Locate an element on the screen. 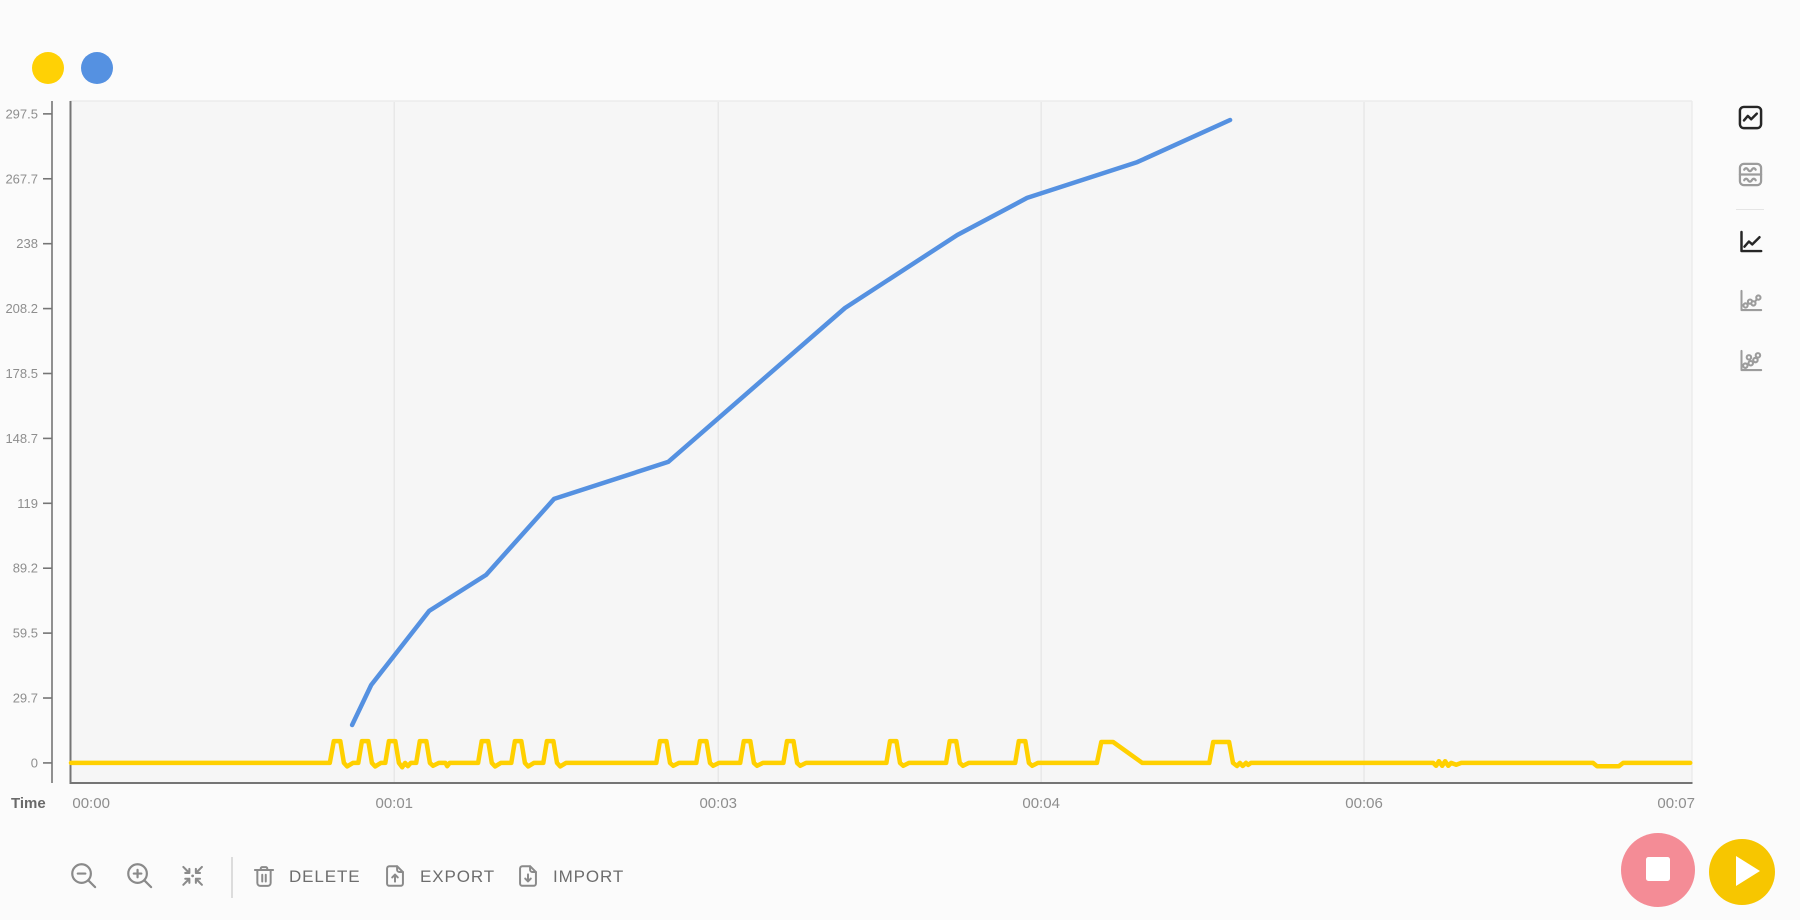 The width and height of the screenshot is (1800, 920). style-switcher-points is located at coordinates (1750, 362).